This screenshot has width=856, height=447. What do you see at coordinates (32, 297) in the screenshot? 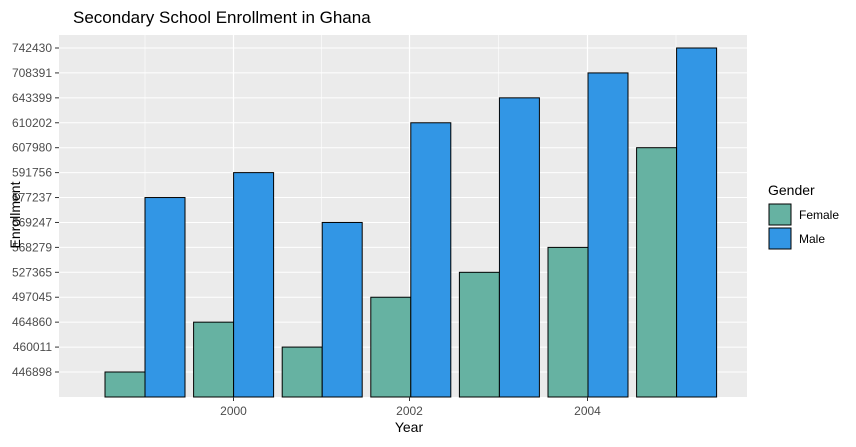
I see `y-tick-label: 497045` at bounding box center [32, 297].